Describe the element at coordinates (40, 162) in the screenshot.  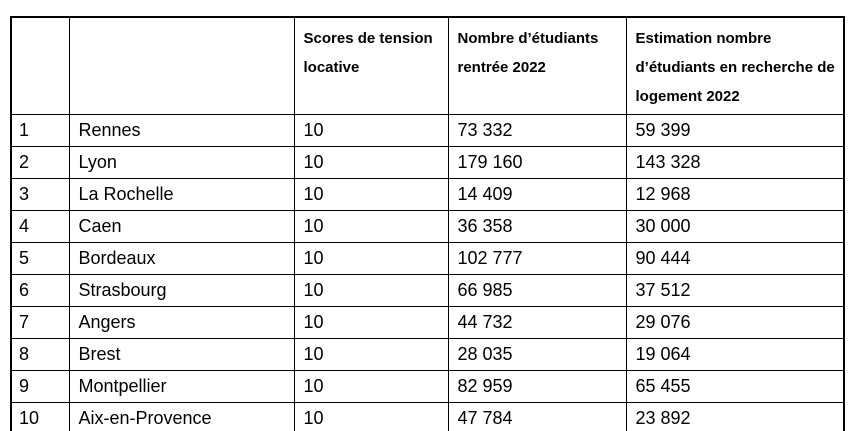
I see `rank-cell: 2` at that location.